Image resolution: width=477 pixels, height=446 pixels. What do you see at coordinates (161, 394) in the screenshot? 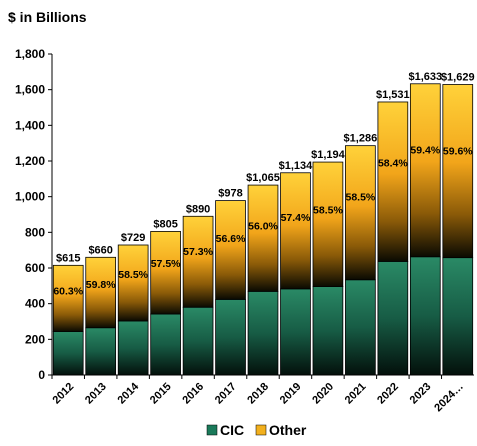
I see `x-tick-label: 2015` at bounding box center [161, 394].